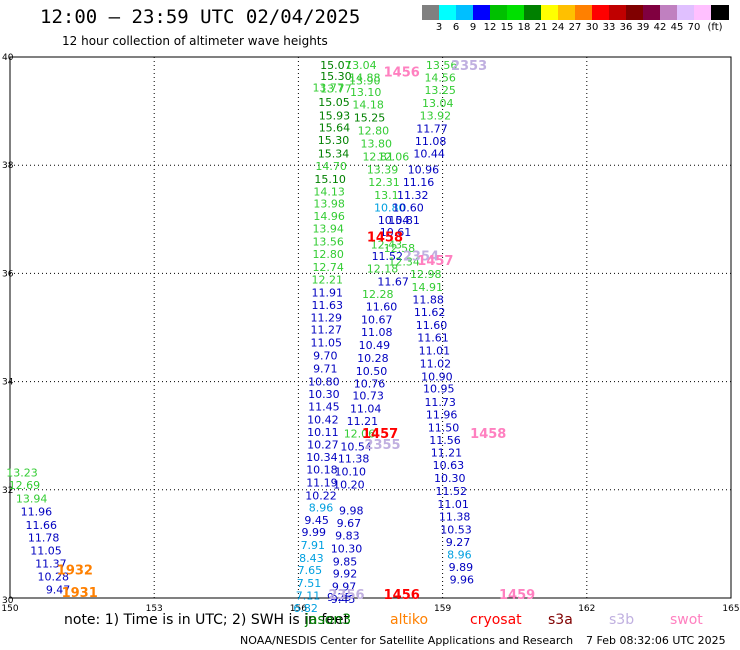  What do you see at coordinates (382, 445) in the screenshot?
I see `pass-time-label: 2355` at bounding box center [382, 445].